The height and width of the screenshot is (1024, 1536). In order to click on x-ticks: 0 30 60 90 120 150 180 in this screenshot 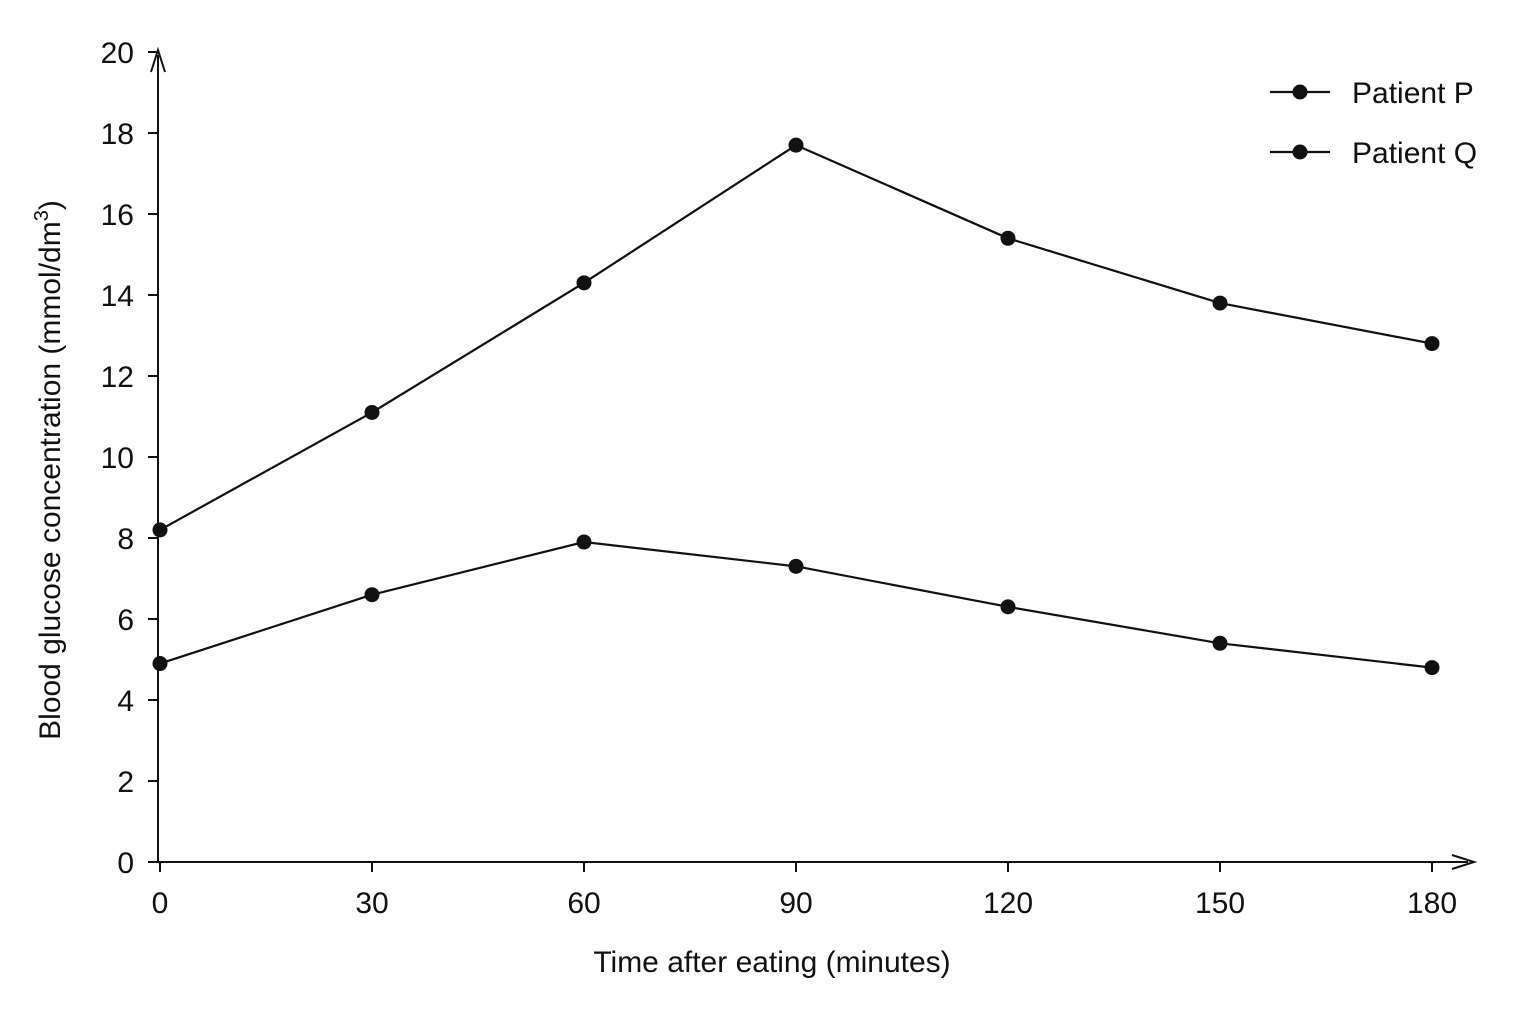, I will do `click(804, 891)`.